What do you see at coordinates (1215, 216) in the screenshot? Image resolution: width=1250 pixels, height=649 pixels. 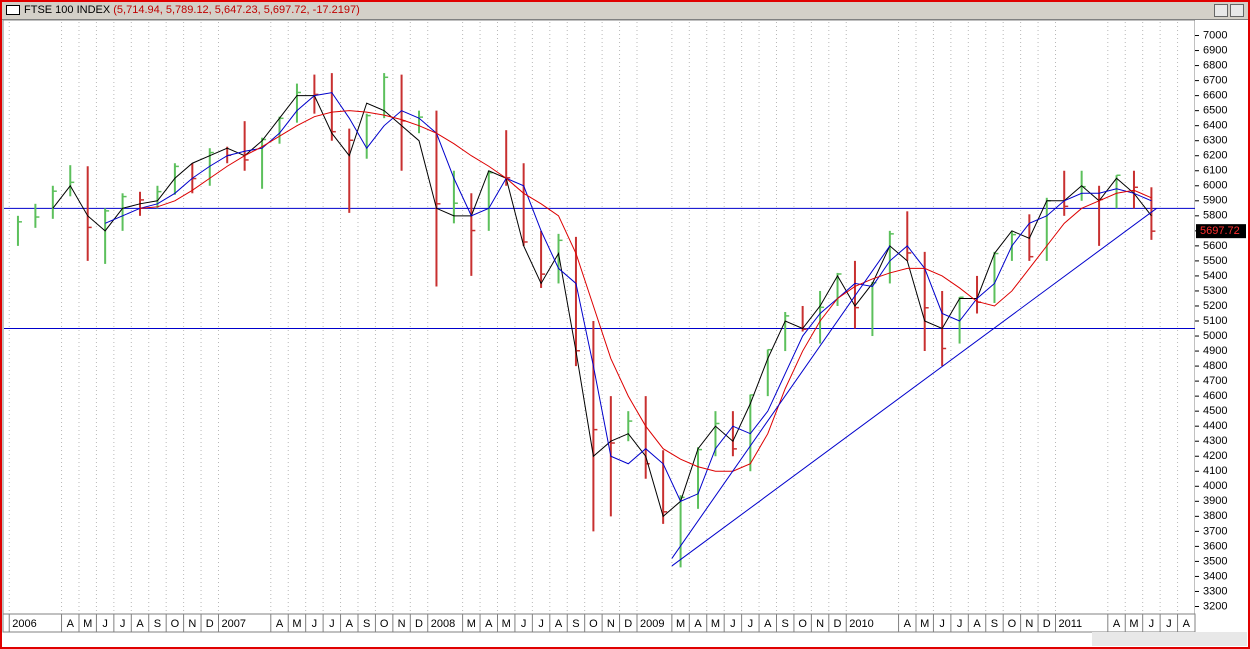 I see `y-tick-label: 5800` at bounding box center [1215, 216].